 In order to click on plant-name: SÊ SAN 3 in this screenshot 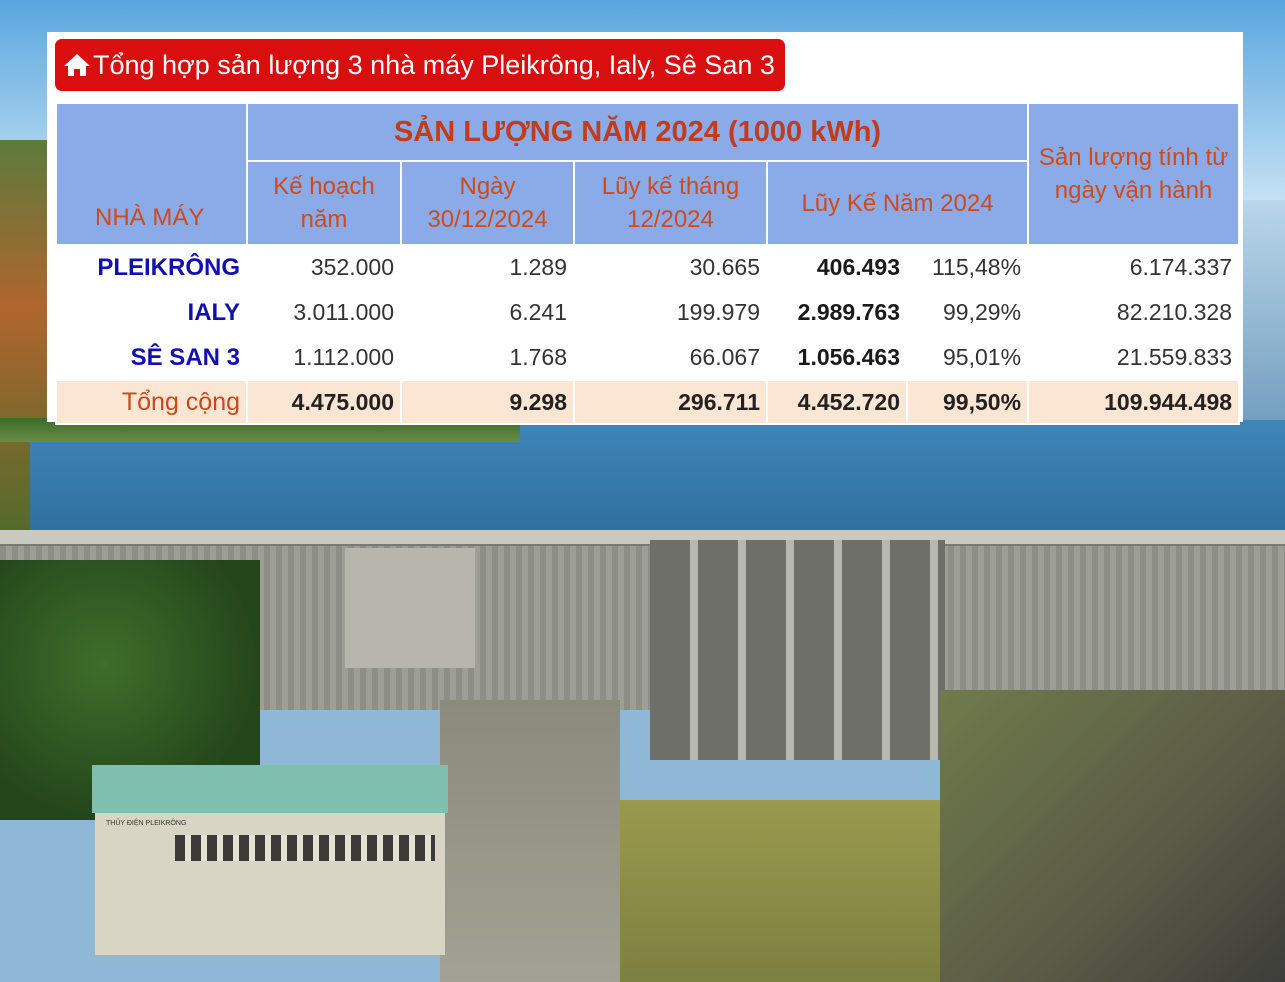, I will do `click(151, 357)`.